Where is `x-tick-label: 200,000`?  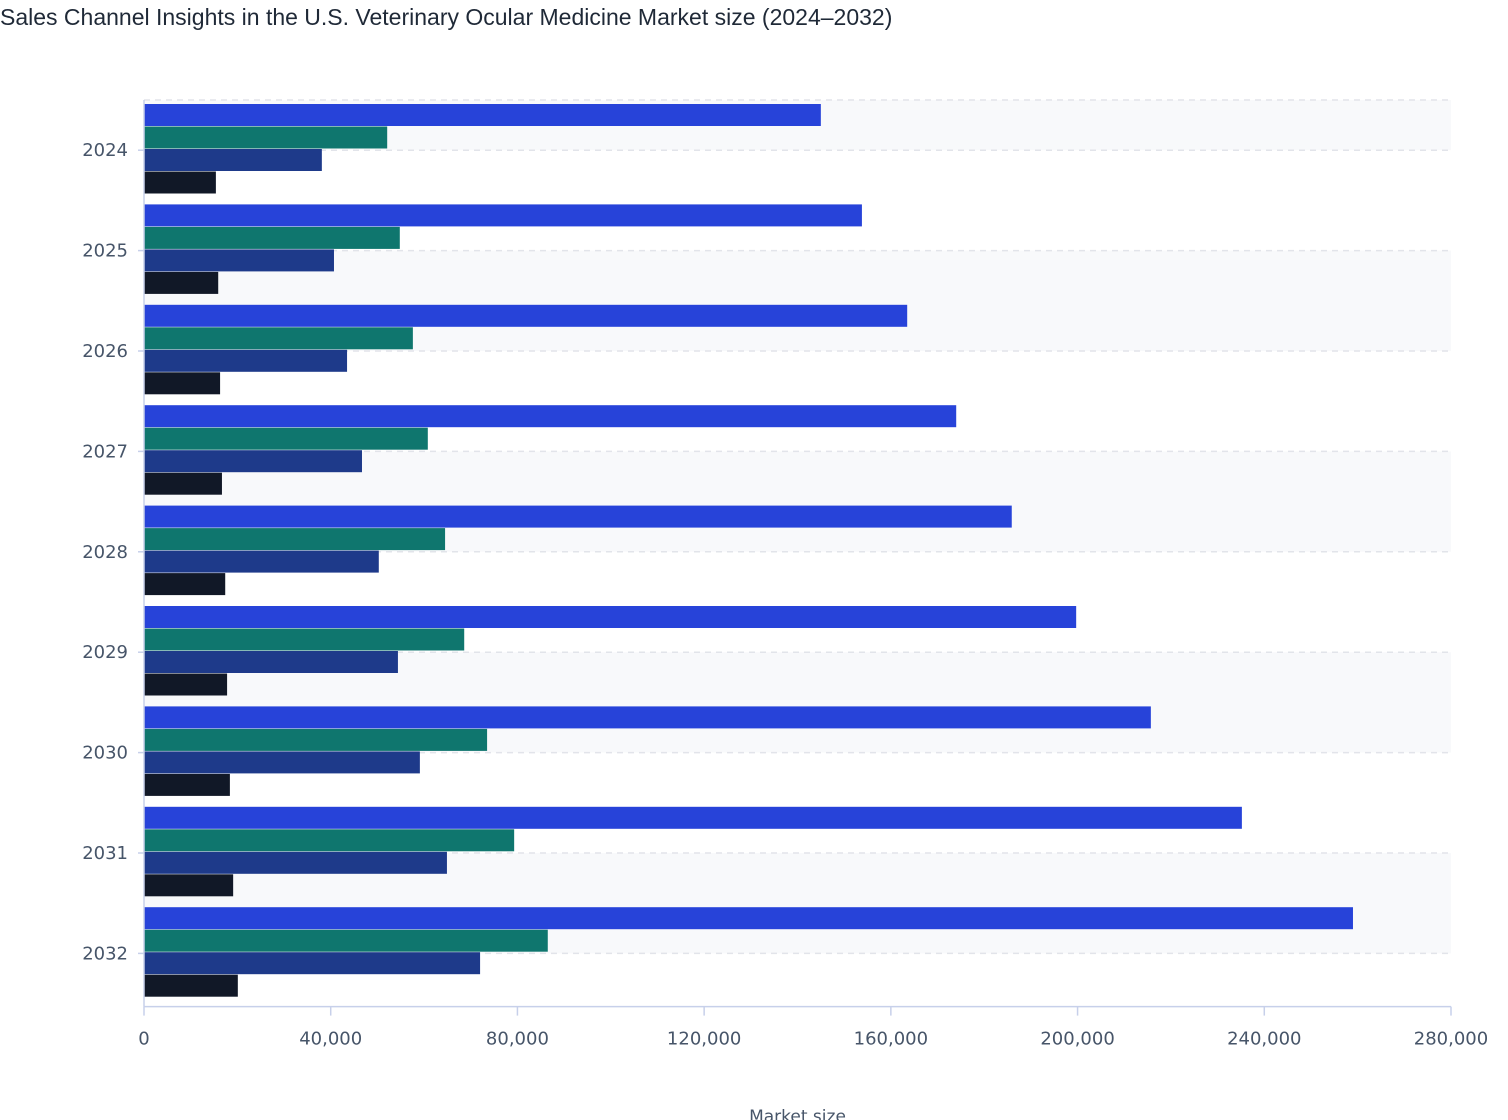
x-tick-label: 200,000 is located at coordinates (1077, 1039).